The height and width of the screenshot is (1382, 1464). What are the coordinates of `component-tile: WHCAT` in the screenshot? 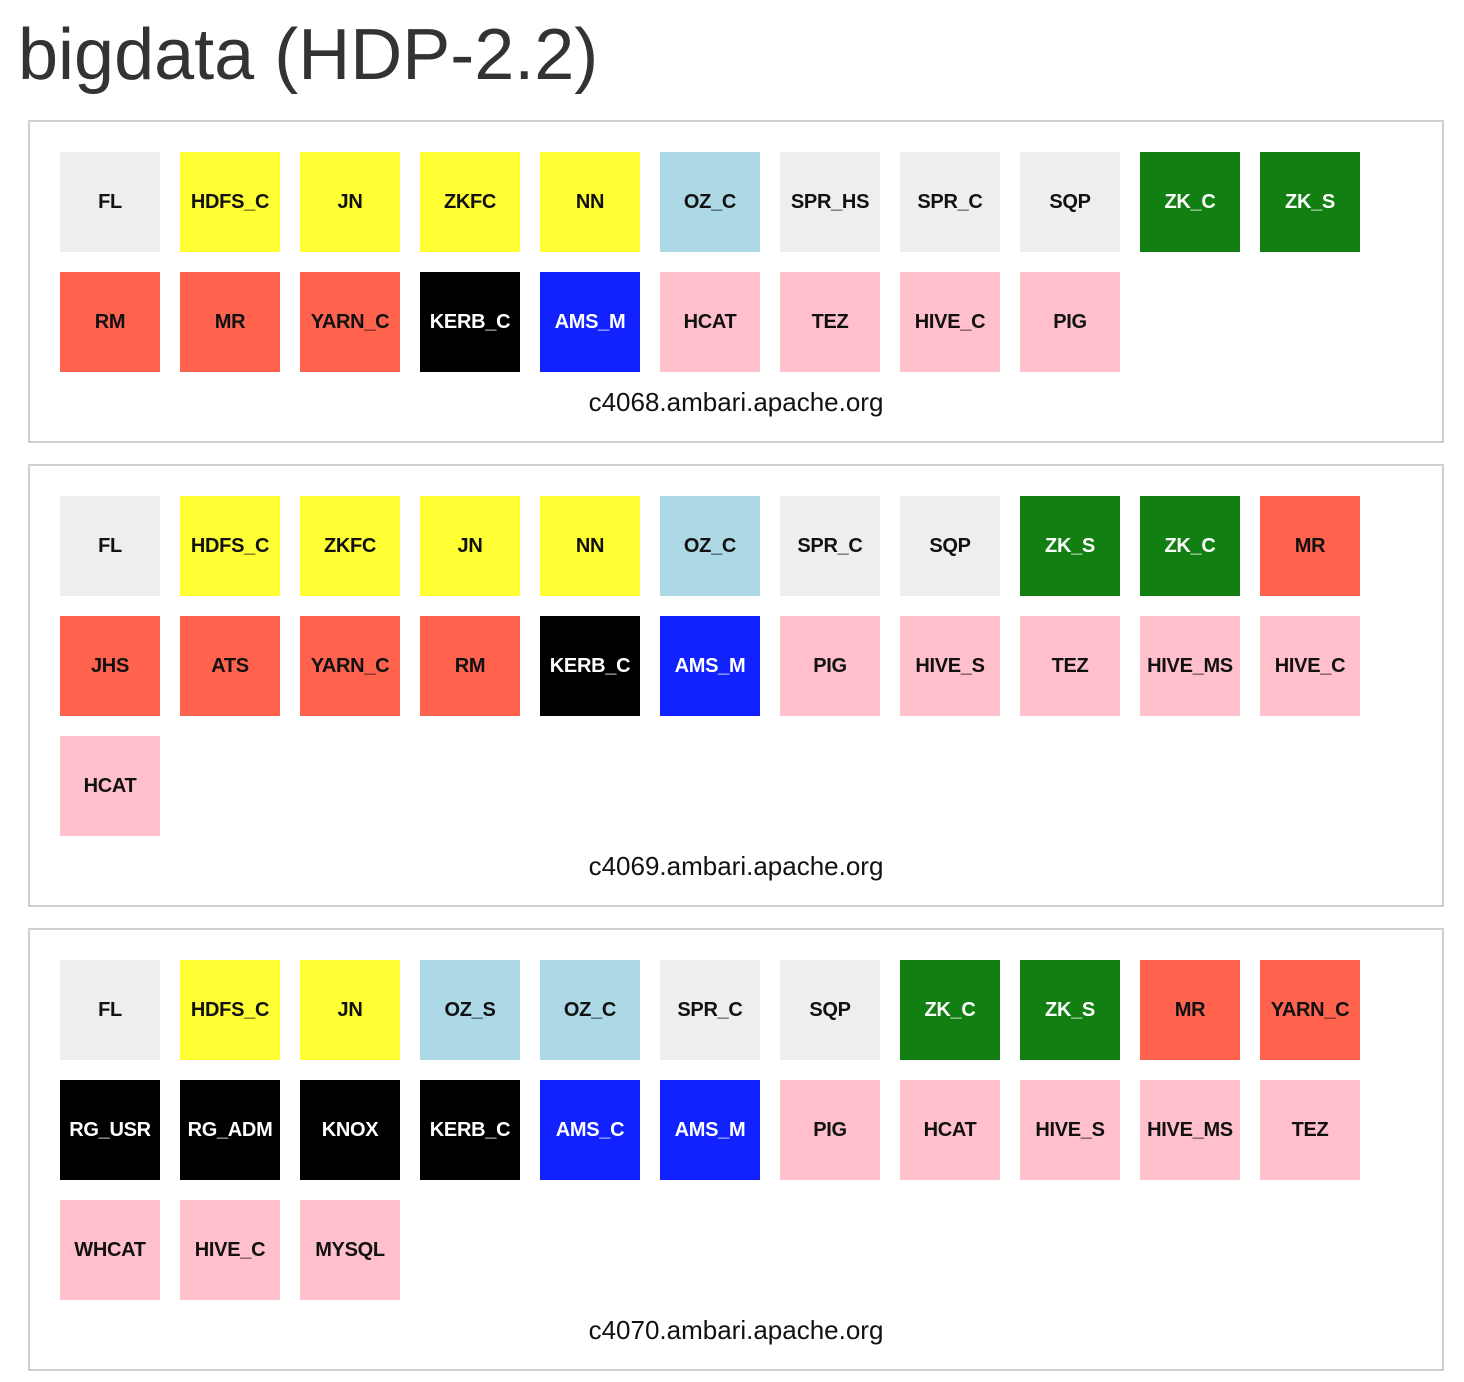 It's located at (110, 1250).